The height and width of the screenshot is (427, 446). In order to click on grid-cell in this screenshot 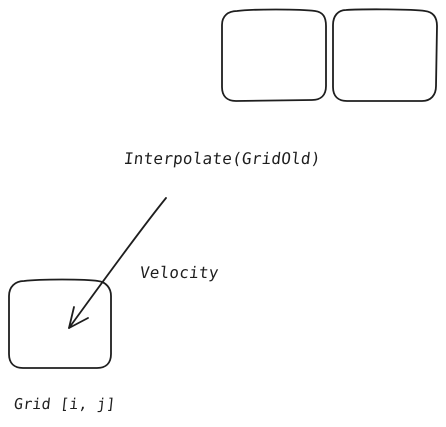, I will do `click(60, 323)`.